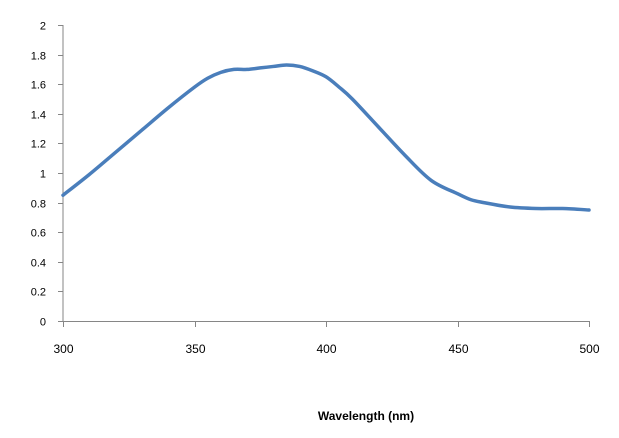  Describe the element at coordinates (38, 234) in the screenshot. I see `y-tick-label: 0.6` at that location.